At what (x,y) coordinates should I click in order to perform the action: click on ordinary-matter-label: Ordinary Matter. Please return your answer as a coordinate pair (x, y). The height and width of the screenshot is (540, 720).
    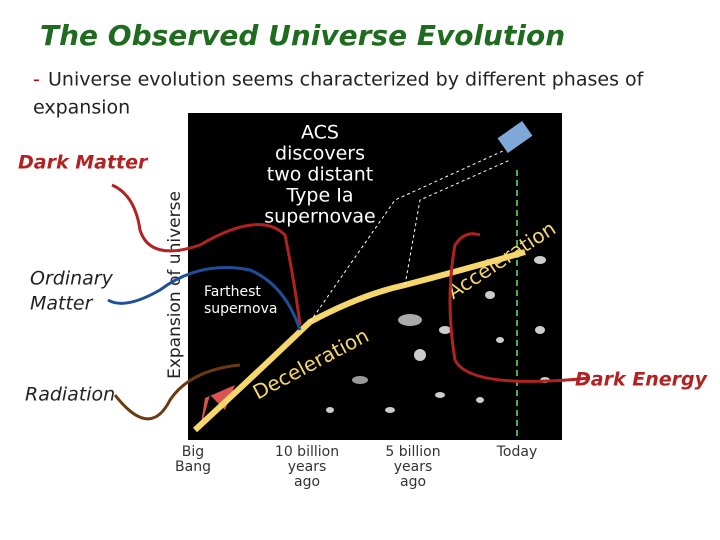
    Looking at the image, I should click on (72, 291).